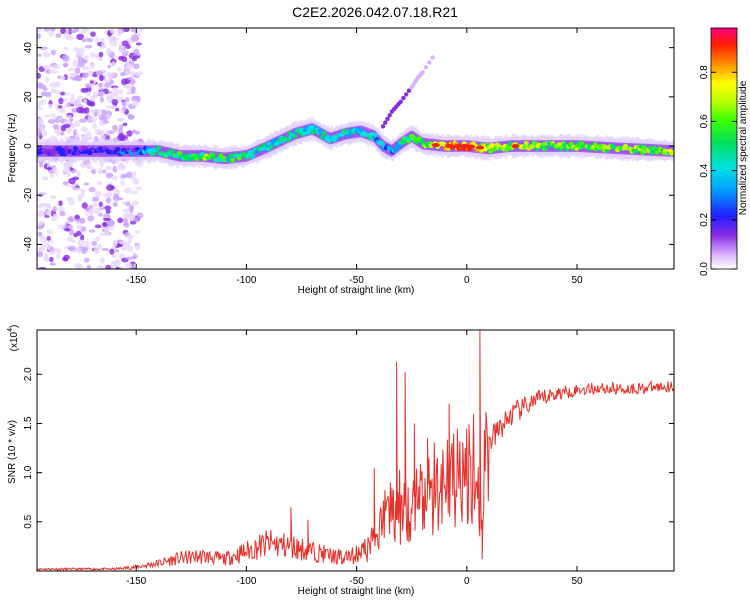 The height and width of the screenshot is (600, 750). Describe the element at coordinates (12, 148) in the screenshot. I see `heatmap-y-label: Frequency (Hz)` at that location.